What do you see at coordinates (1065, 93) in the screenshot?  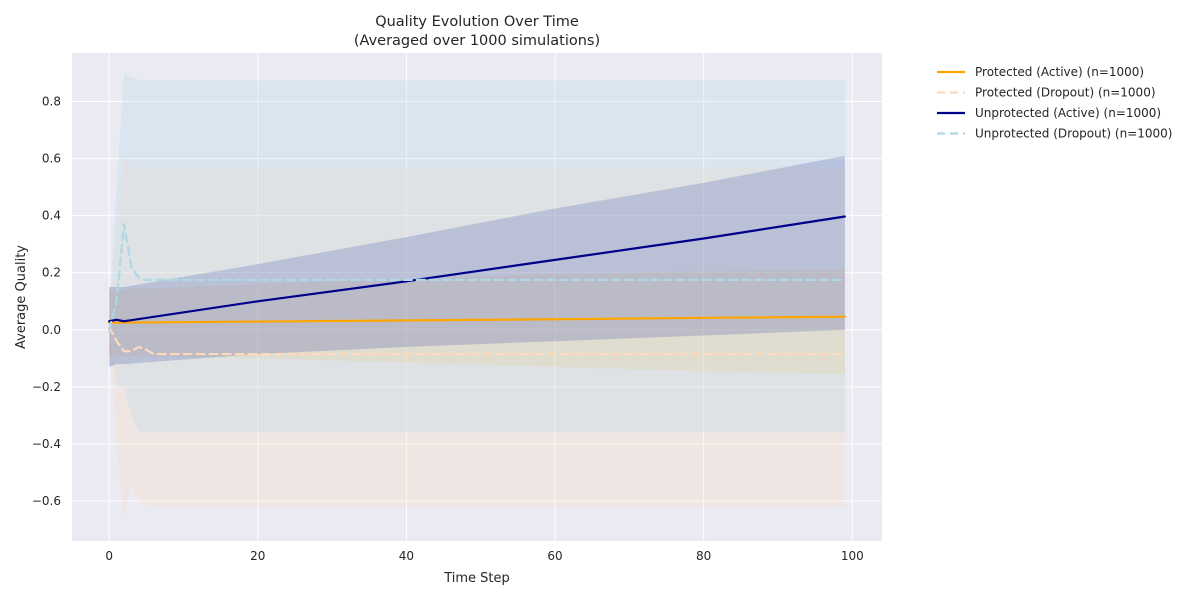 I see `legend-label: Protected (Dropout) (n=1000)` at bounding box center [1065, 93].